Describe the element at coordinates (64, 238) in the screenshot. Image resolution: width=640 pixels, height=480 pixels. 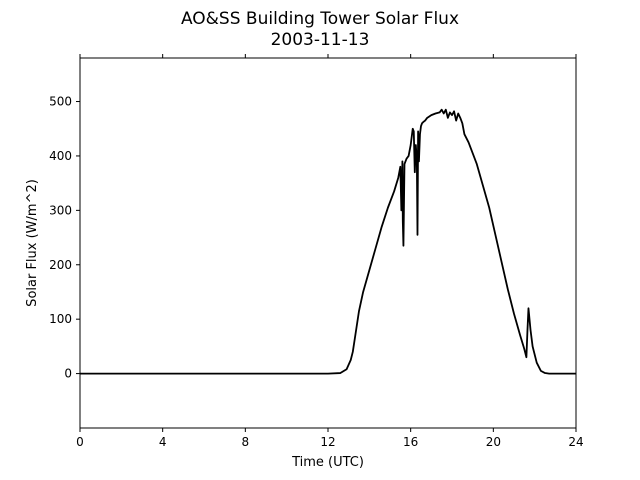
I see `y-axis-ticks: 0 100 200 300 400 500` at that location.